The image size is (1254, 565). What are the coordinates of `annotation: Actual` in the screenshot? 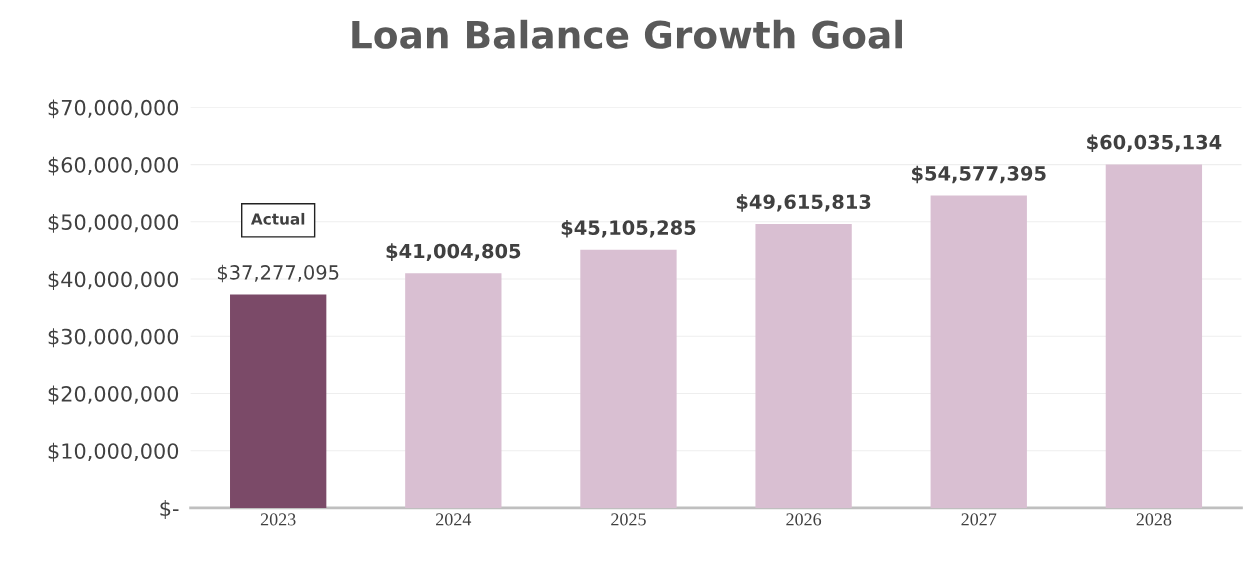 It's located at (277, 218).